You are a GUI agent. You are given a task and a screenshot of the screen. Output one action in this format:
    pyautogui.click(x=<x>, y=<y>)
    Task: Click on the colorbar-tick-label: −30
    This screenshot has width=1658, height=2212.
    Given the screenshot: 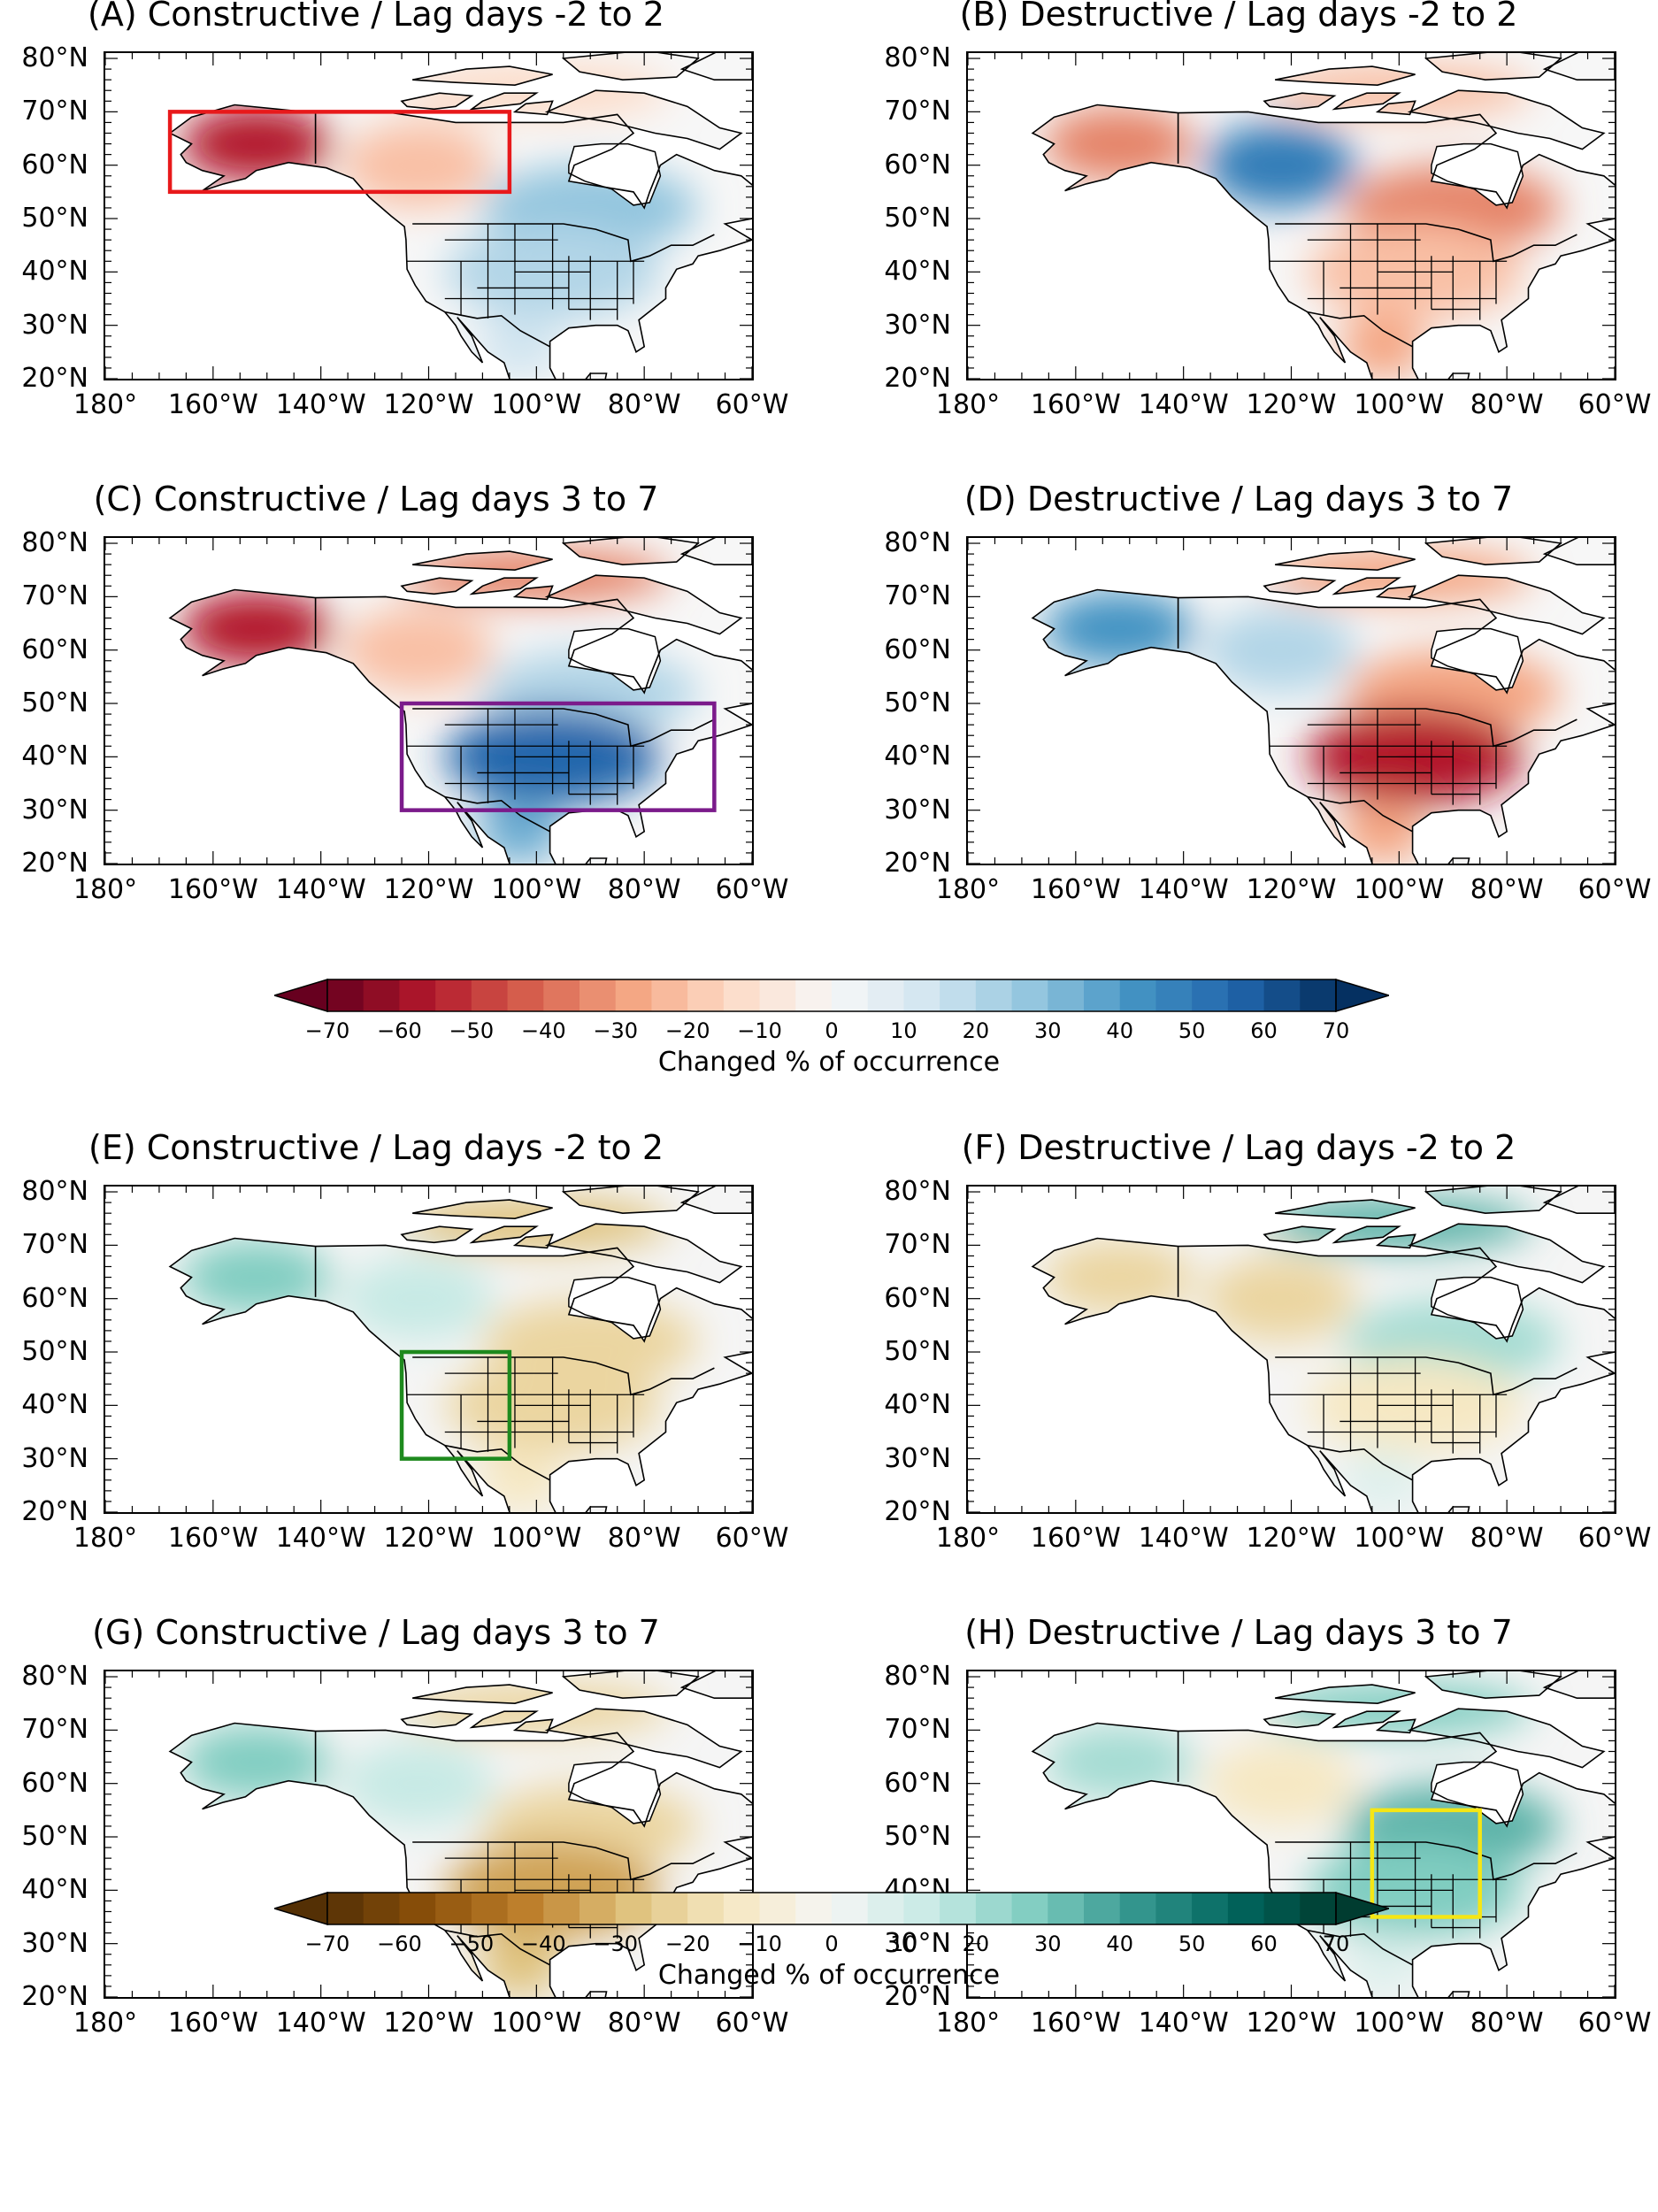 What is the action you would take?
    pyautogui.click(x=616, y=1031)
    